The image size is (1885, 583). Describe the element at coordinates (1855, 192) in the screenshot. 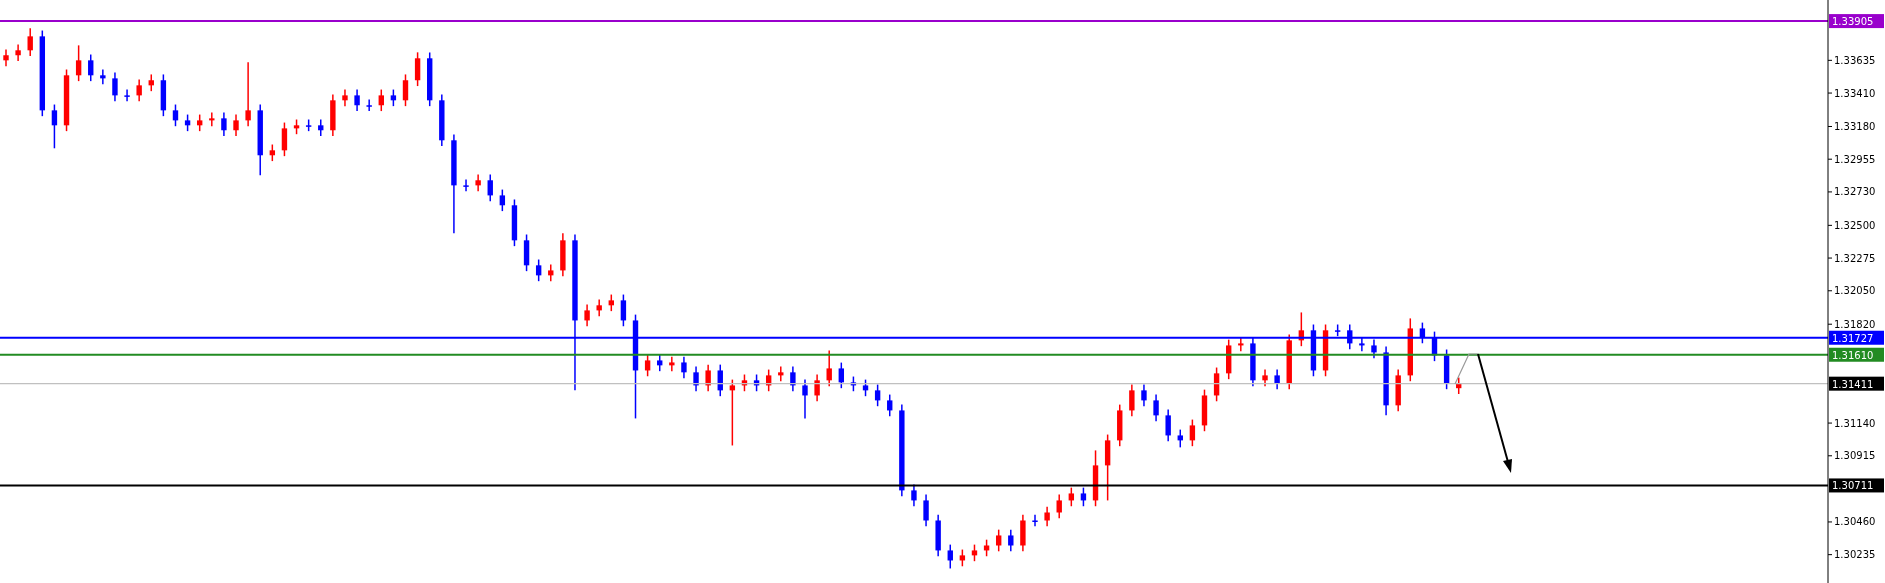

I see `y-tick-label: 1.32730` at that location.